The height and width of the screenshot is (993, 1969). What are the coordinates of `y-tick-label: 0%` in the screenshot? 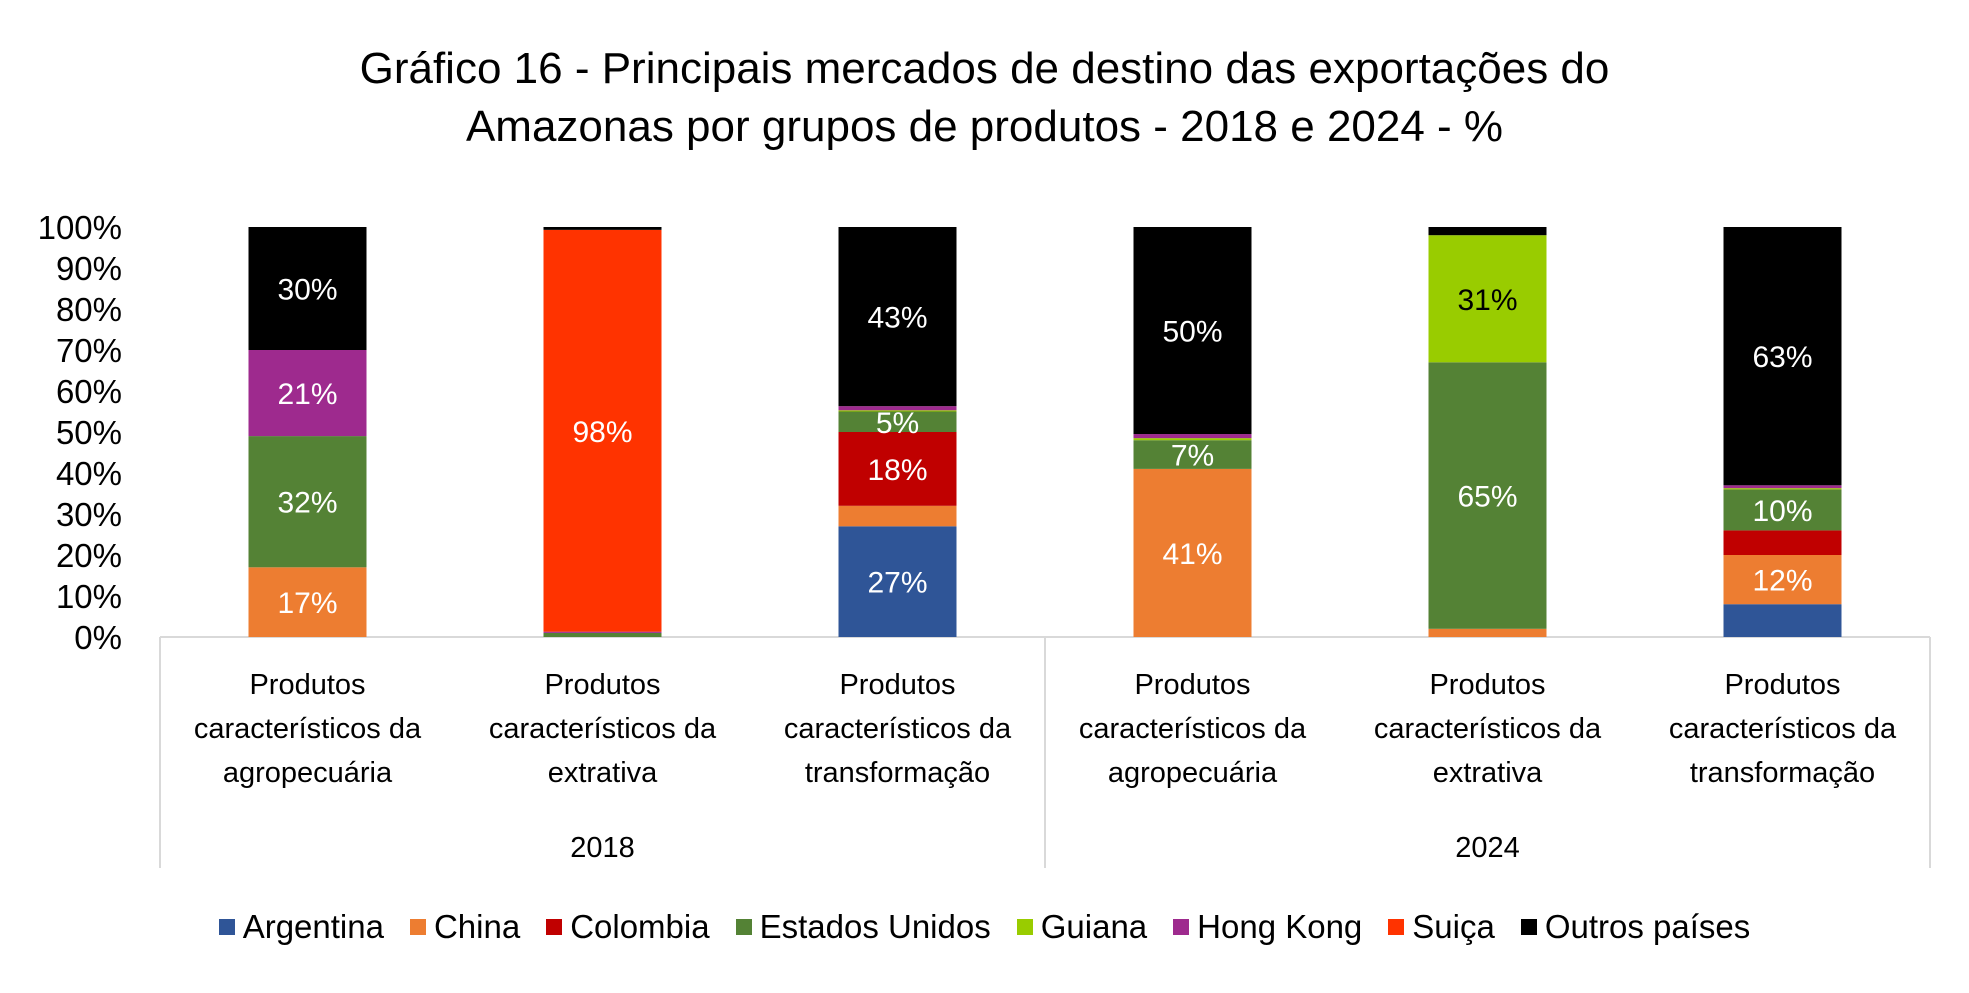 It's located at (98, 637).